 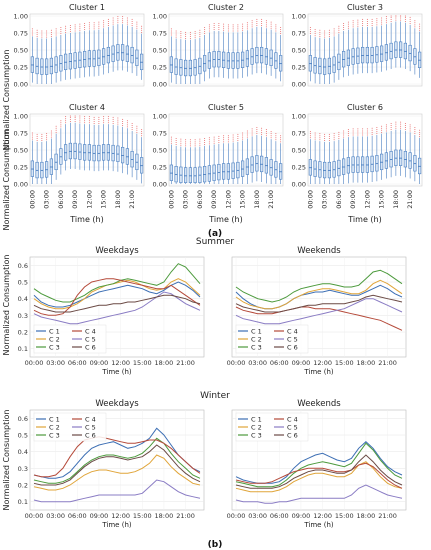 I want to click on line-panel-title: Weekdays, so click(x=117, y=251).